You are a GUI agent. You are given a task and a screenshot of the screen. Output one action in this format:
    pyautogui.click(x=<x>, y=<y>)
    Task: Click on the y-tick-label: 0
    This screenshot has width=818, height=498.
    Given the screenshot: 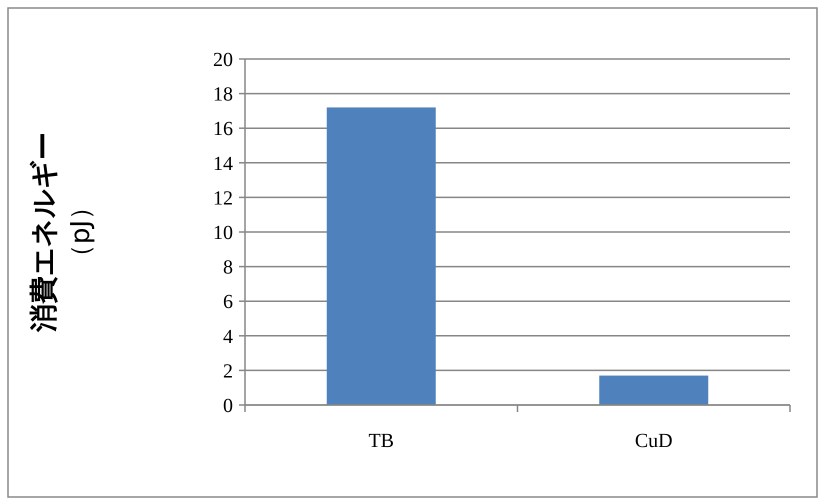 What is the action you would take?
    pyautogui.click(x=228, y=406)
    